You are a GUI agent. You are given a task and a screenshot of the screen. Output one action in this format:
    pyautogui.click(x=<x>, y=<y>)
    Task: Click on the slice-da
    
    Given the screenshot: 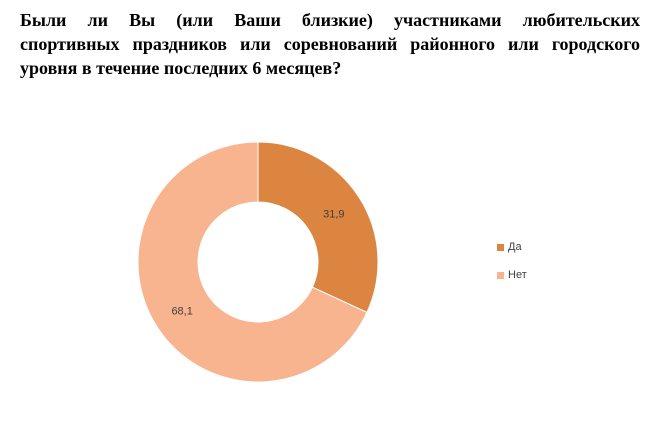 What is the action you would take?
    pyautogui.click(x=318, y=227)
    